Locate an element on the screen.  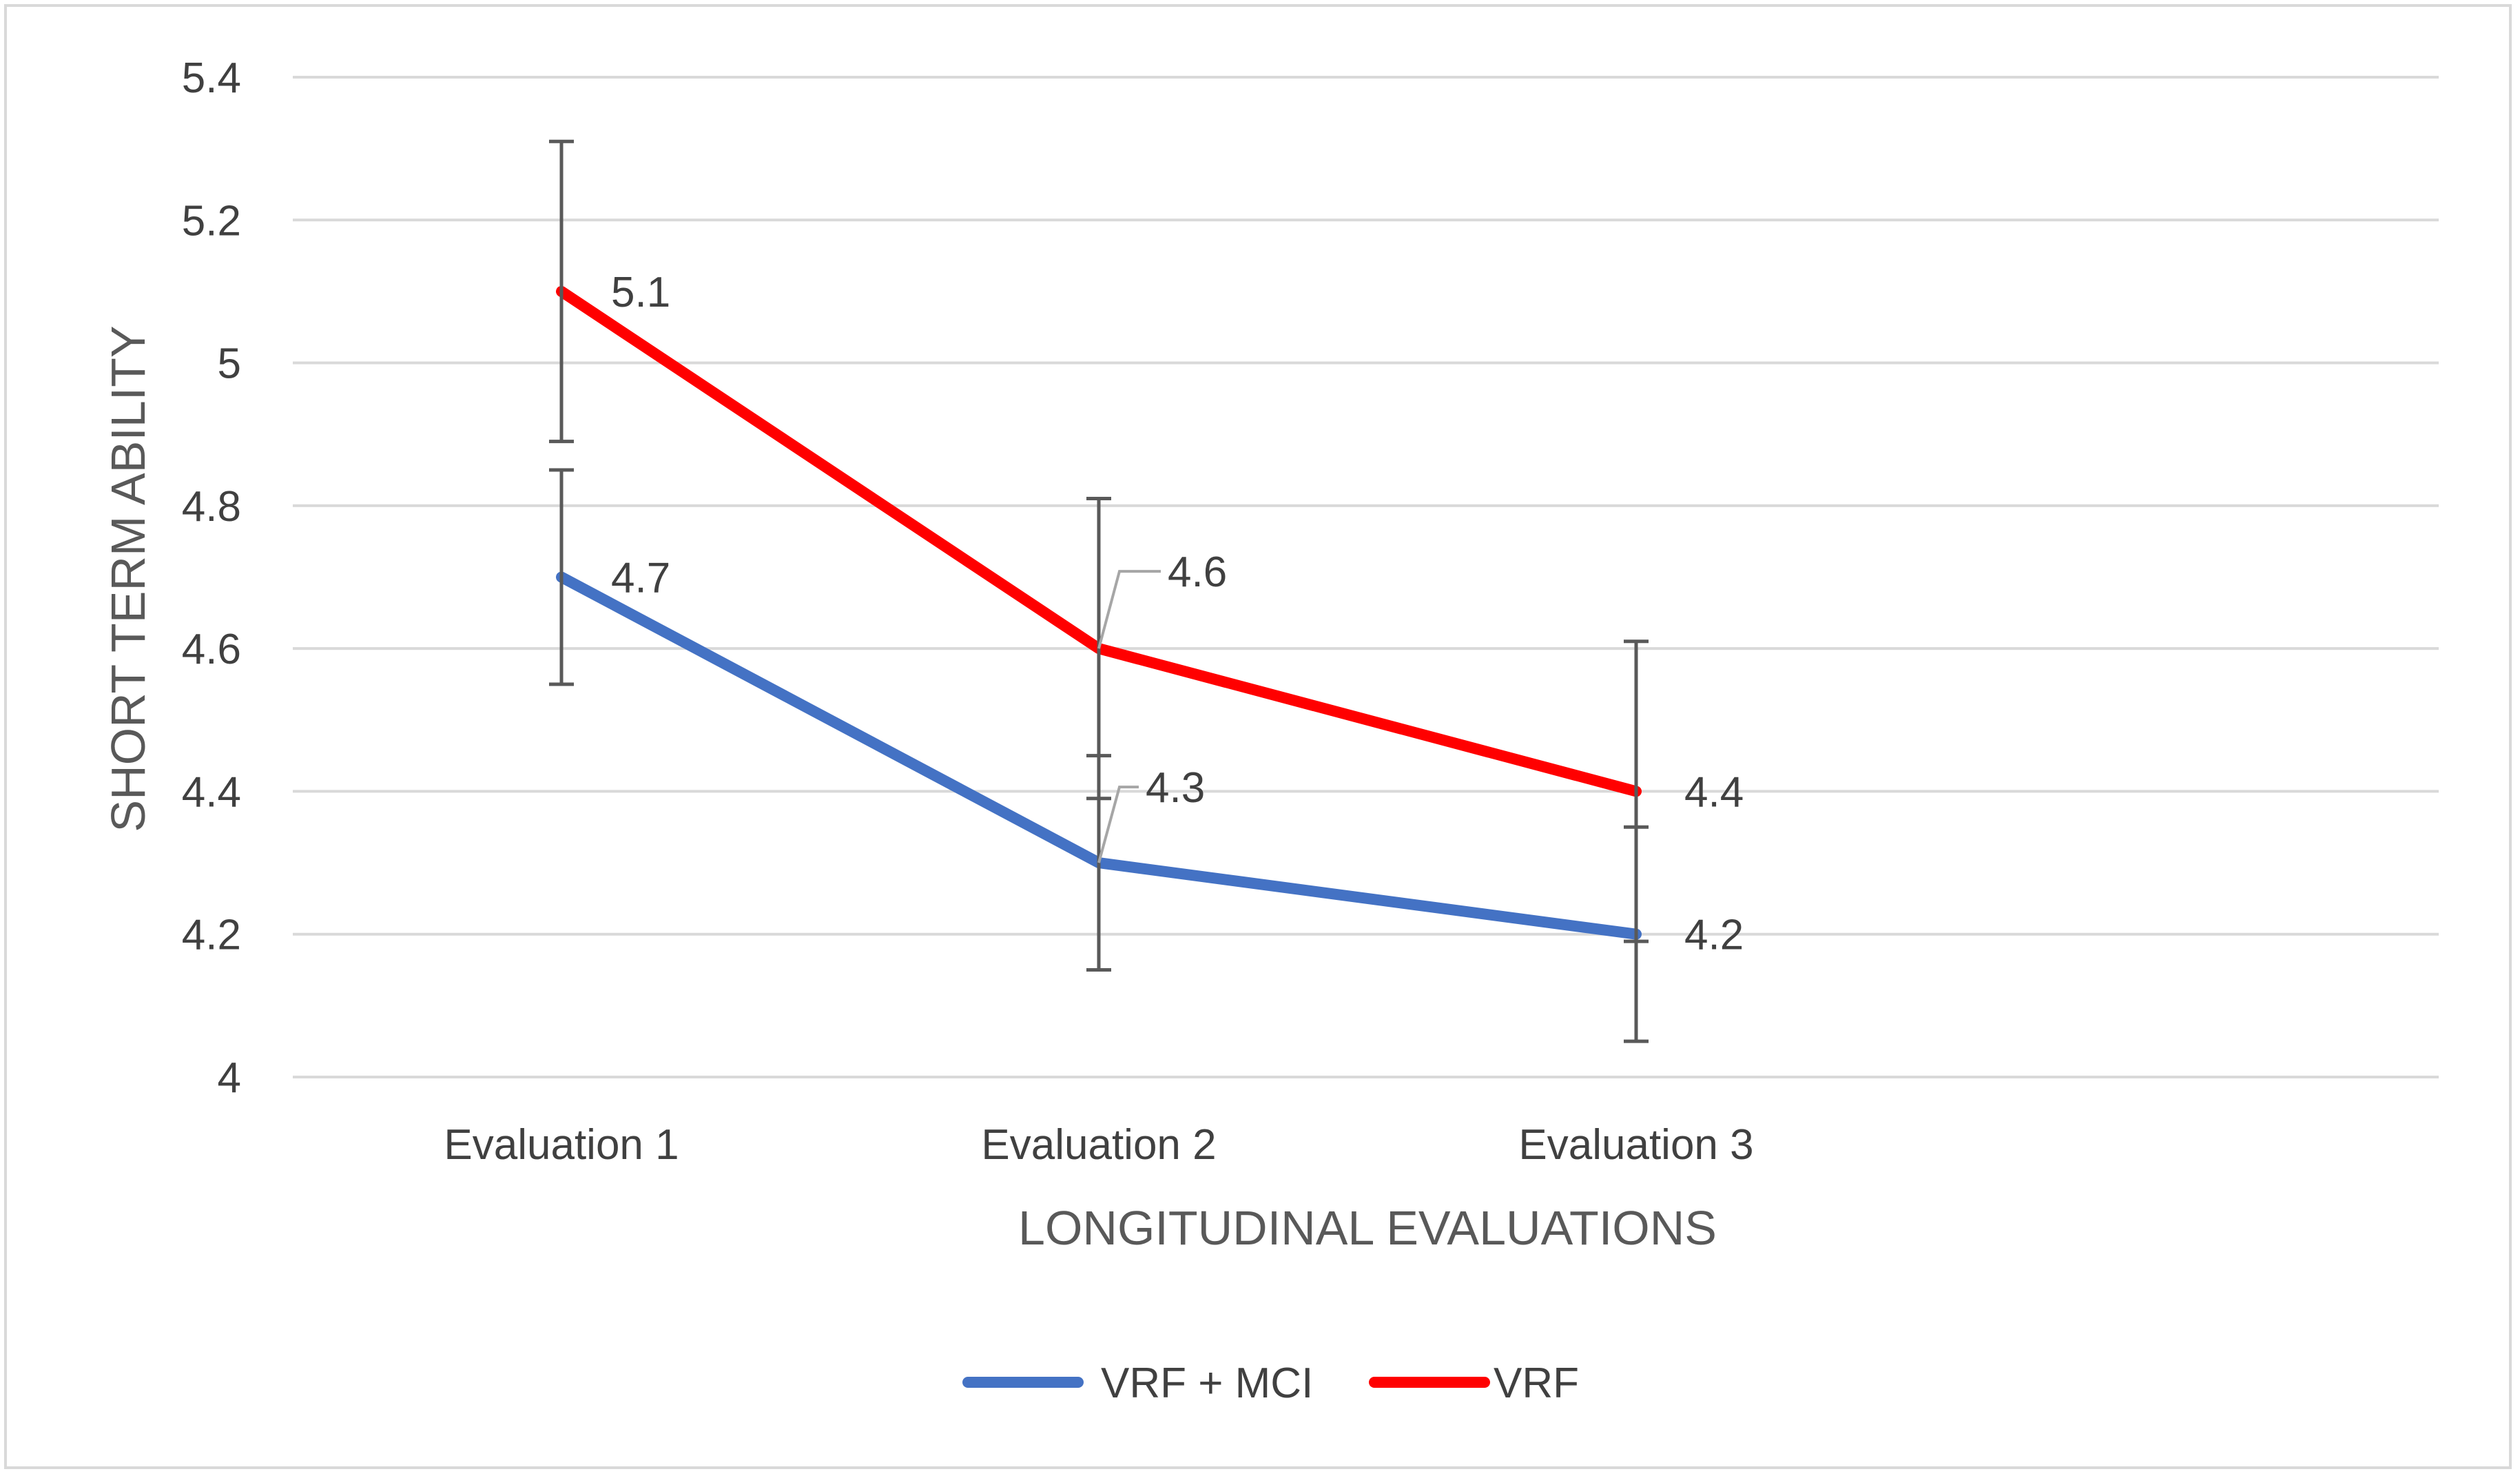
y-tick-label: 4.2 is located at coordinates (211, 935).